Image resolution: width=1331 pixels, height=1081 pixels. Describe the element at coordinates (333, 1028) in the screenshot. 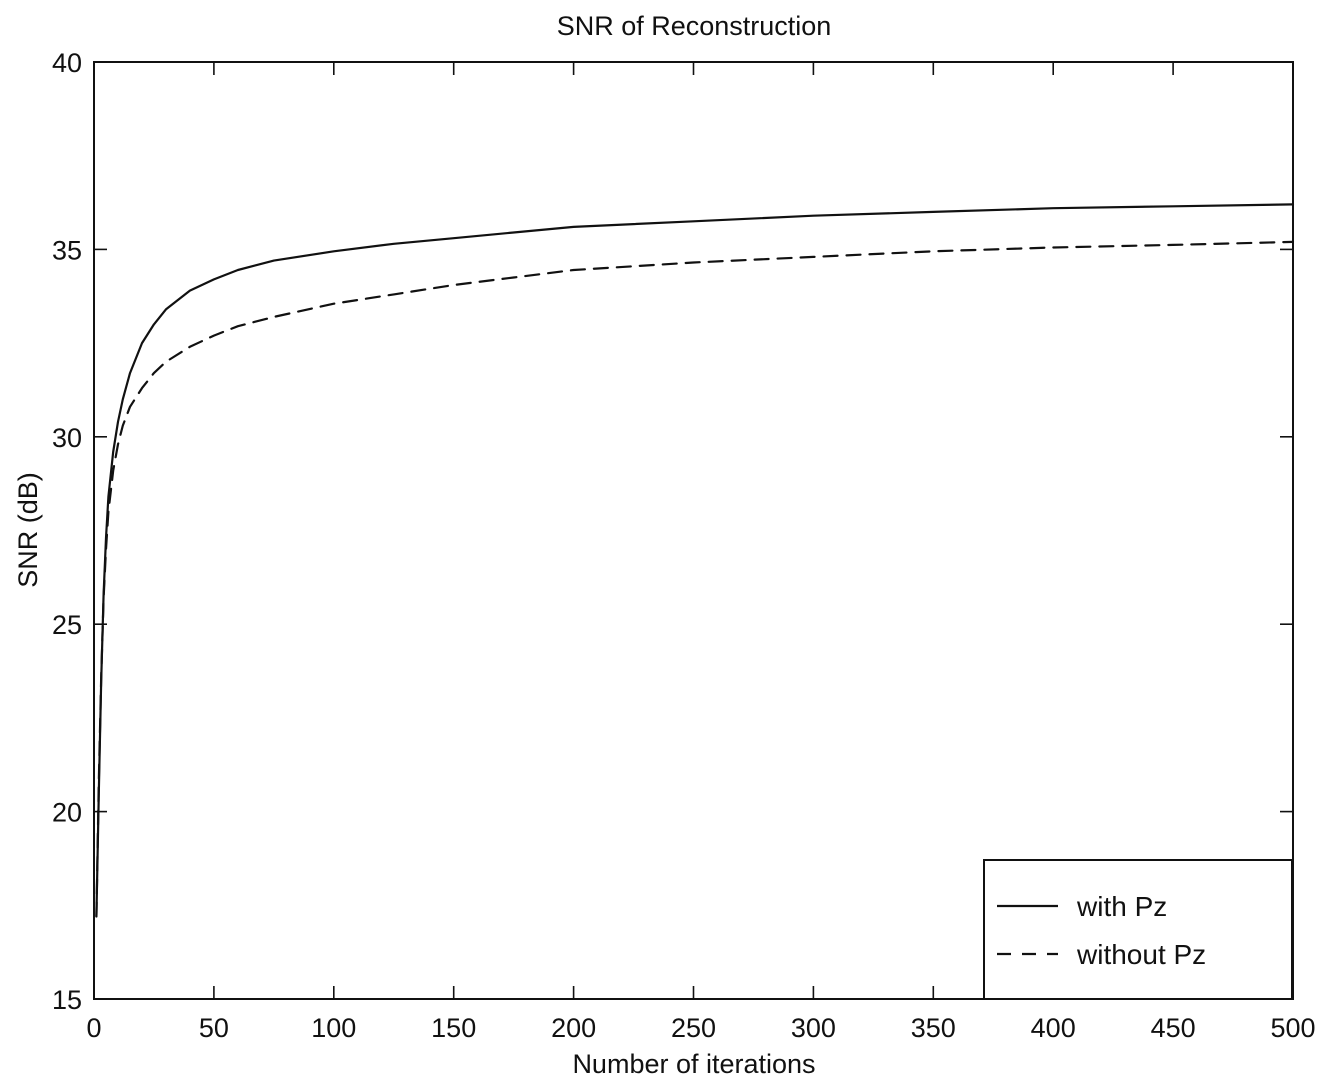

I see `x-tick-label: 100` at that location.